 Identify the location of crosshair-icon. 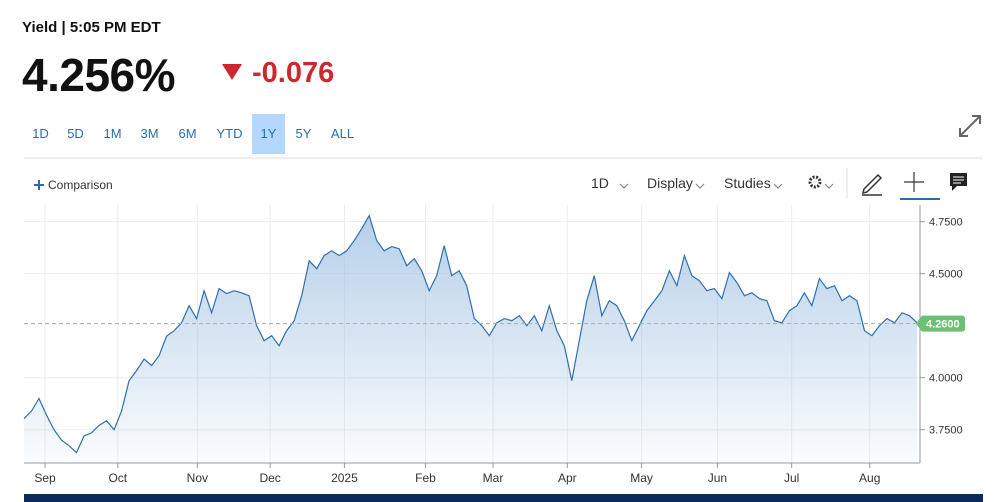
(914, 182).